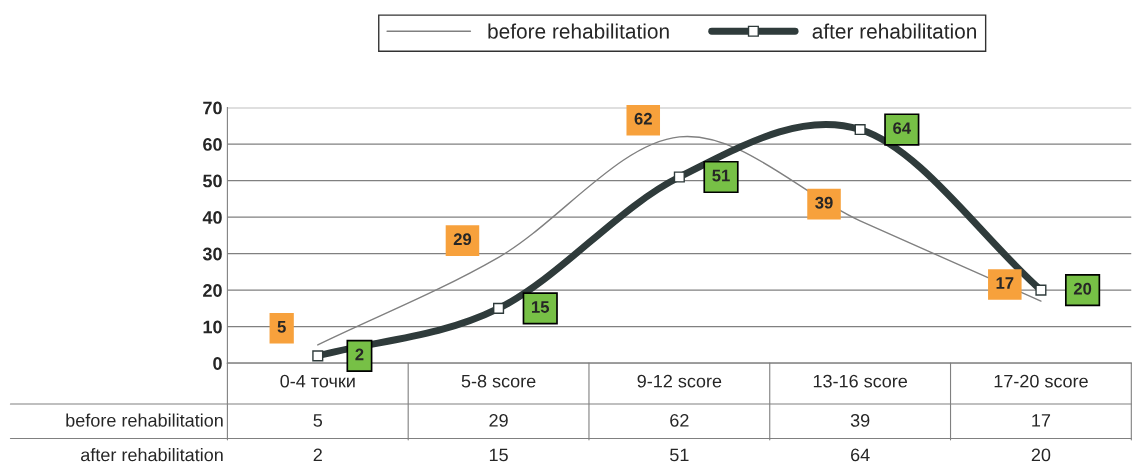  I want to click on text: 15, so click(541, 307).